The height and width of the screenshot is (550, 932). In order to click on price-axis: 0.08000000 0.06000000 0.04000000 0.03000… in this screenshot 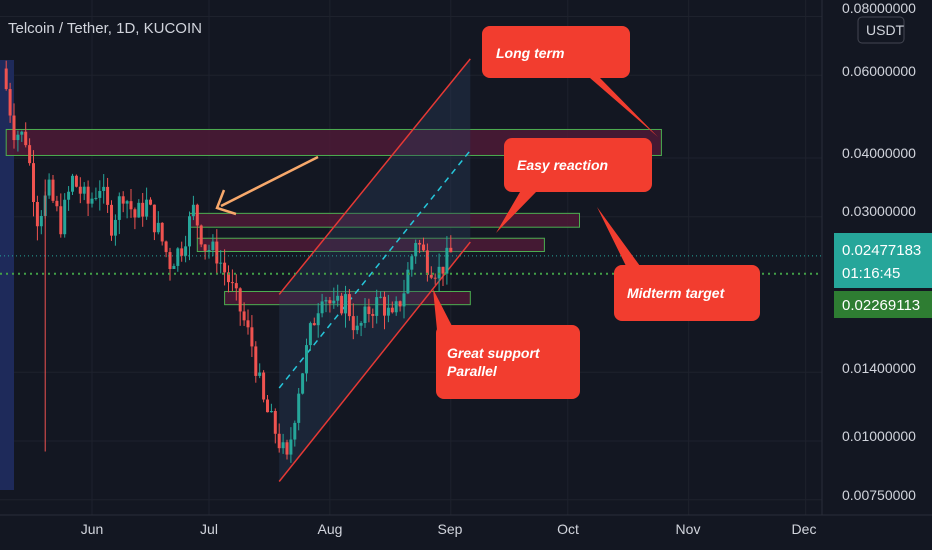, I will do `click(876, 275)`.